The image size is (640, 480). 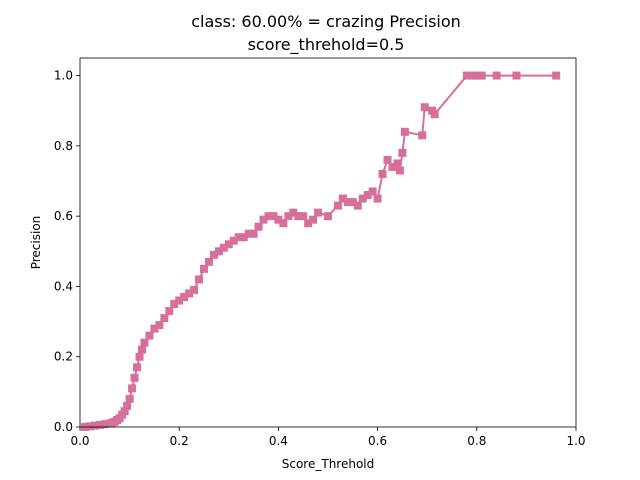 What do you see at coordinates (67, 251) in the screenshot?
I see `y-axis: 0.0 0.2 0.4 0.6 0.8 1.0` at bounding box center [67, 251].